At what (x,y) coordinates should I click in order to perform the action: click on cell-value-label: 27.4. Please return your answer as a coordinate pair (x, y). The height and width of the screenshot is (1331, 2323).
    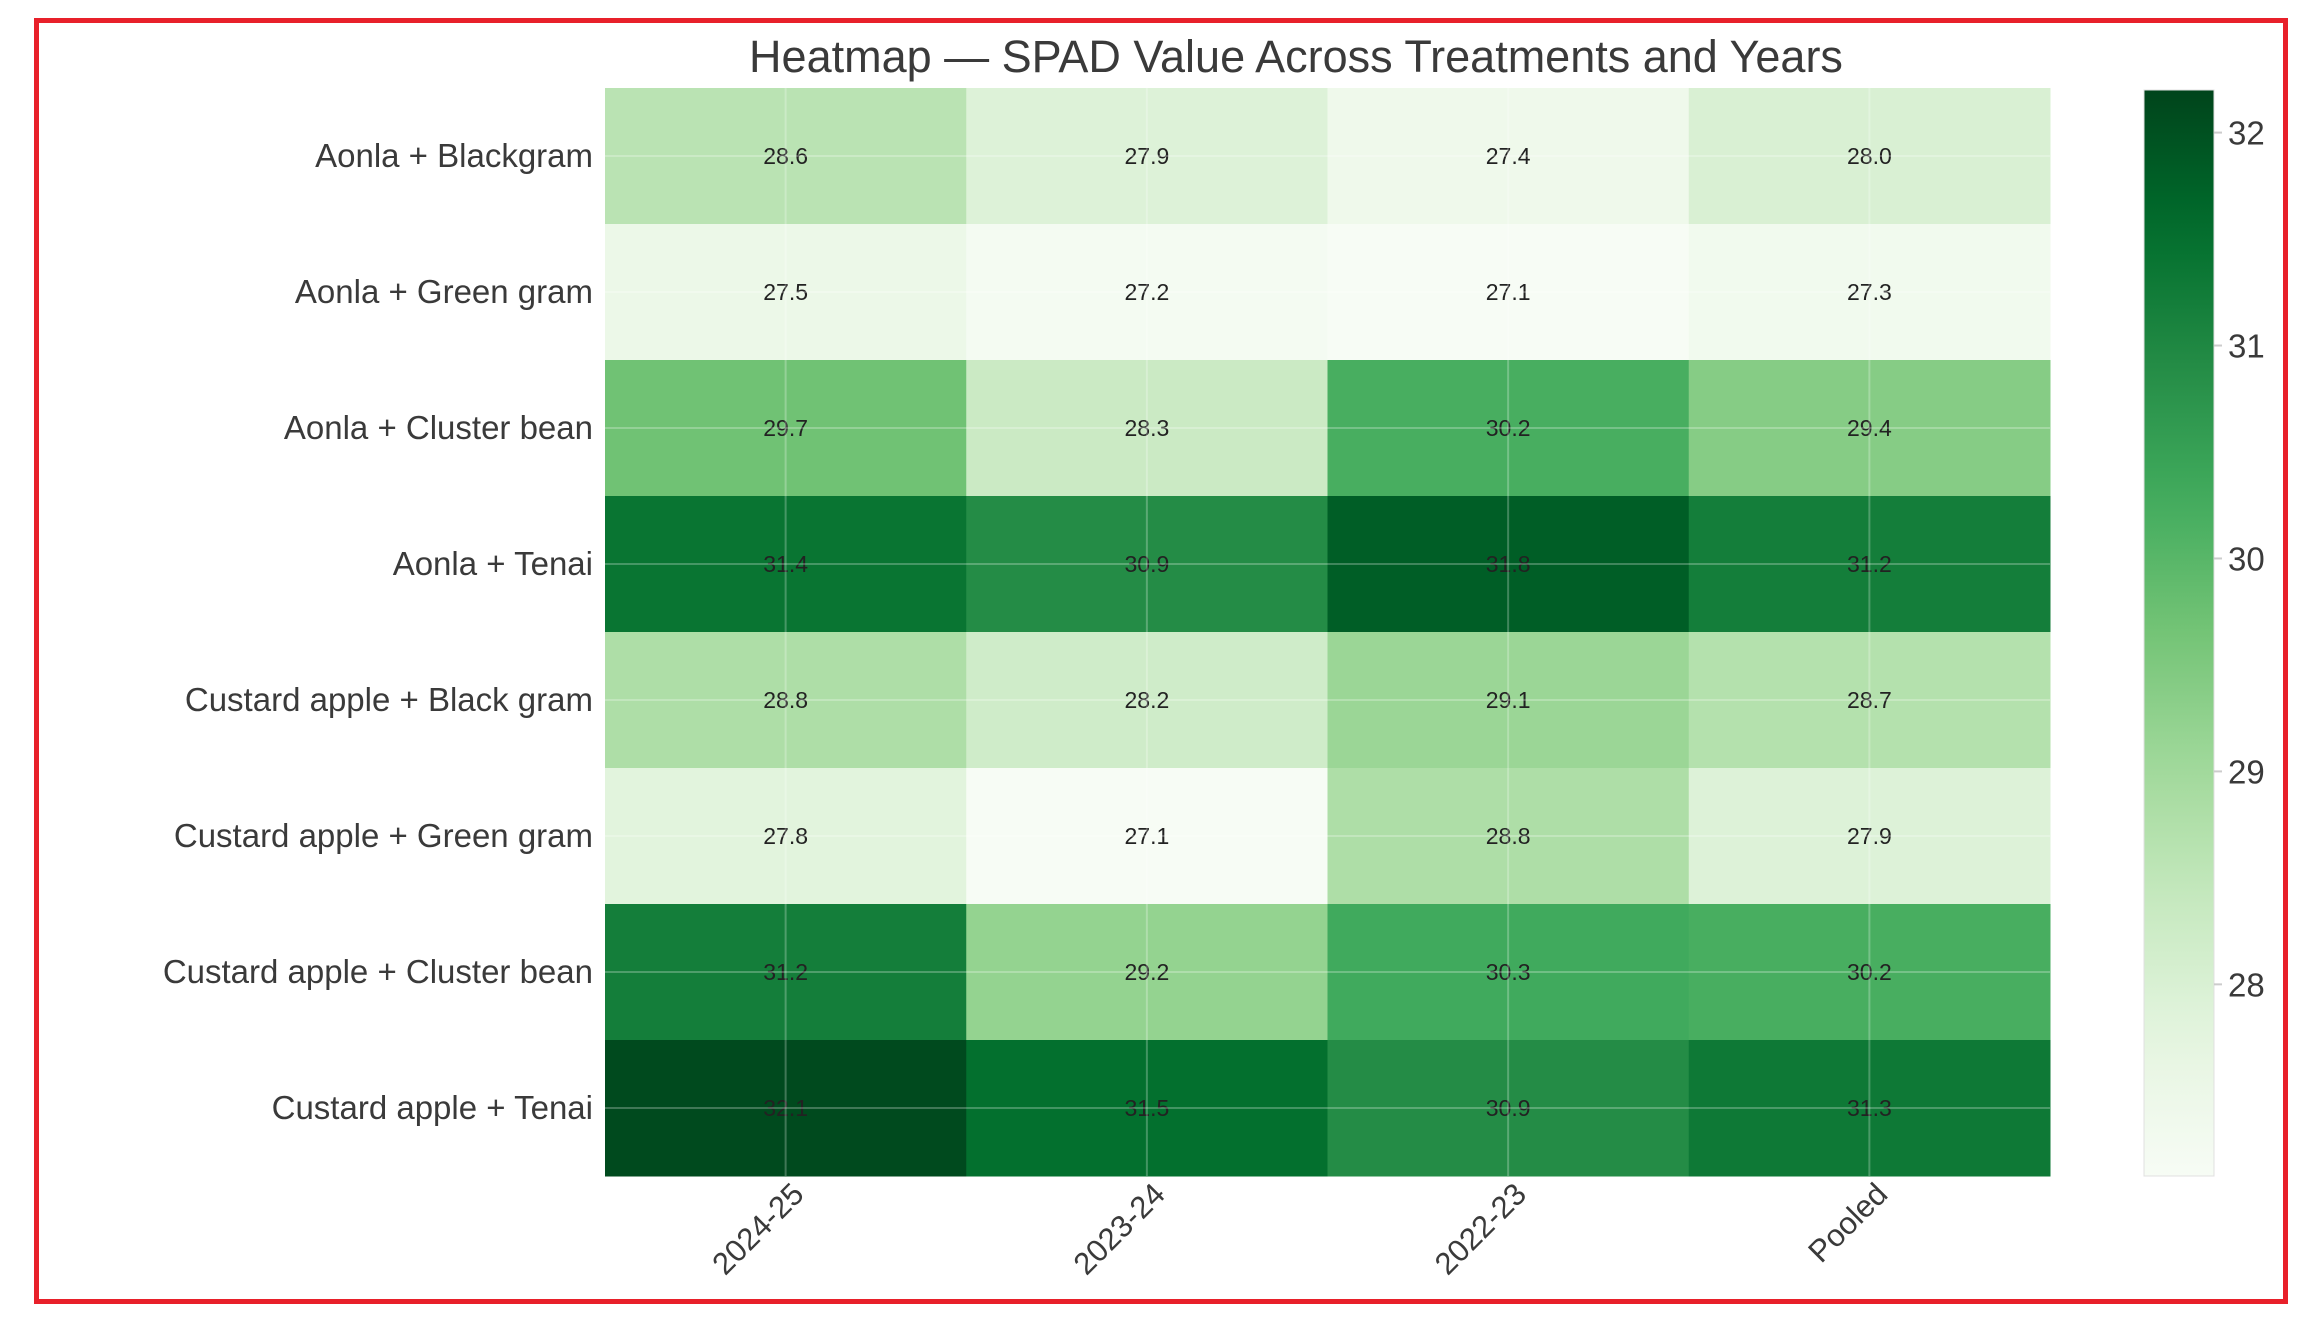
    Looking at the image, I should click on (1508, 156).